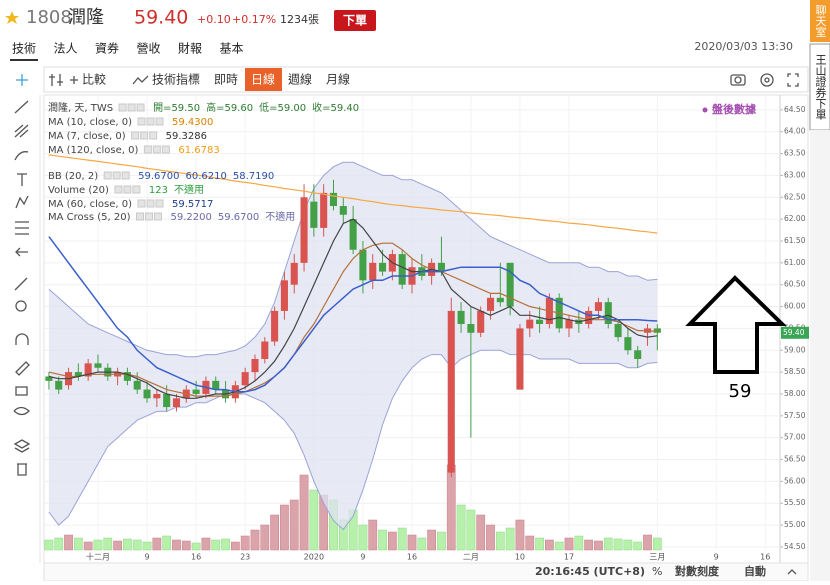 This screenshot has width=830, height=585. Describe the element at coordinates (738, 80) in the screenshot. I see `camera-icon` at that location.